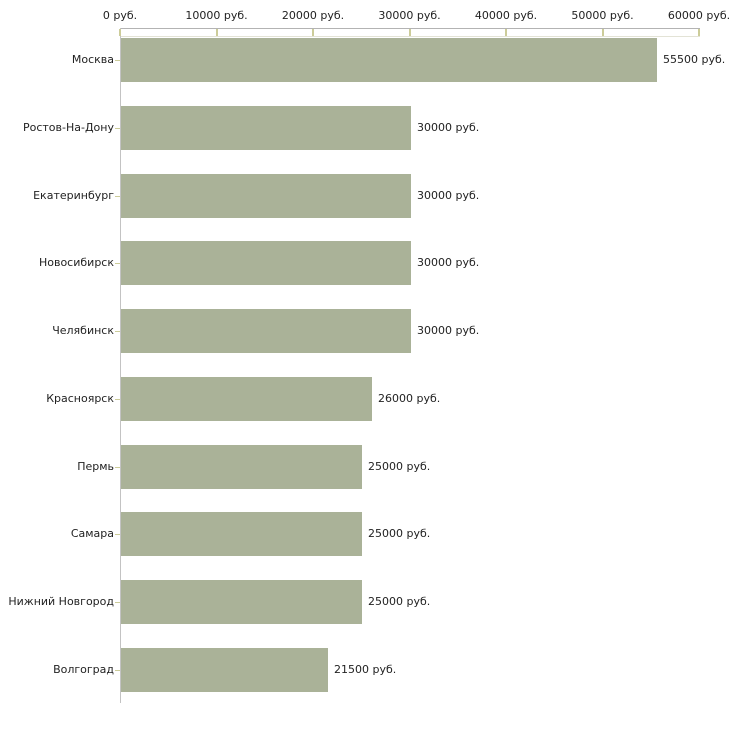 This screenshot has height=730, width=730. I want to click on plot-area-top-border, so click(410, 36).